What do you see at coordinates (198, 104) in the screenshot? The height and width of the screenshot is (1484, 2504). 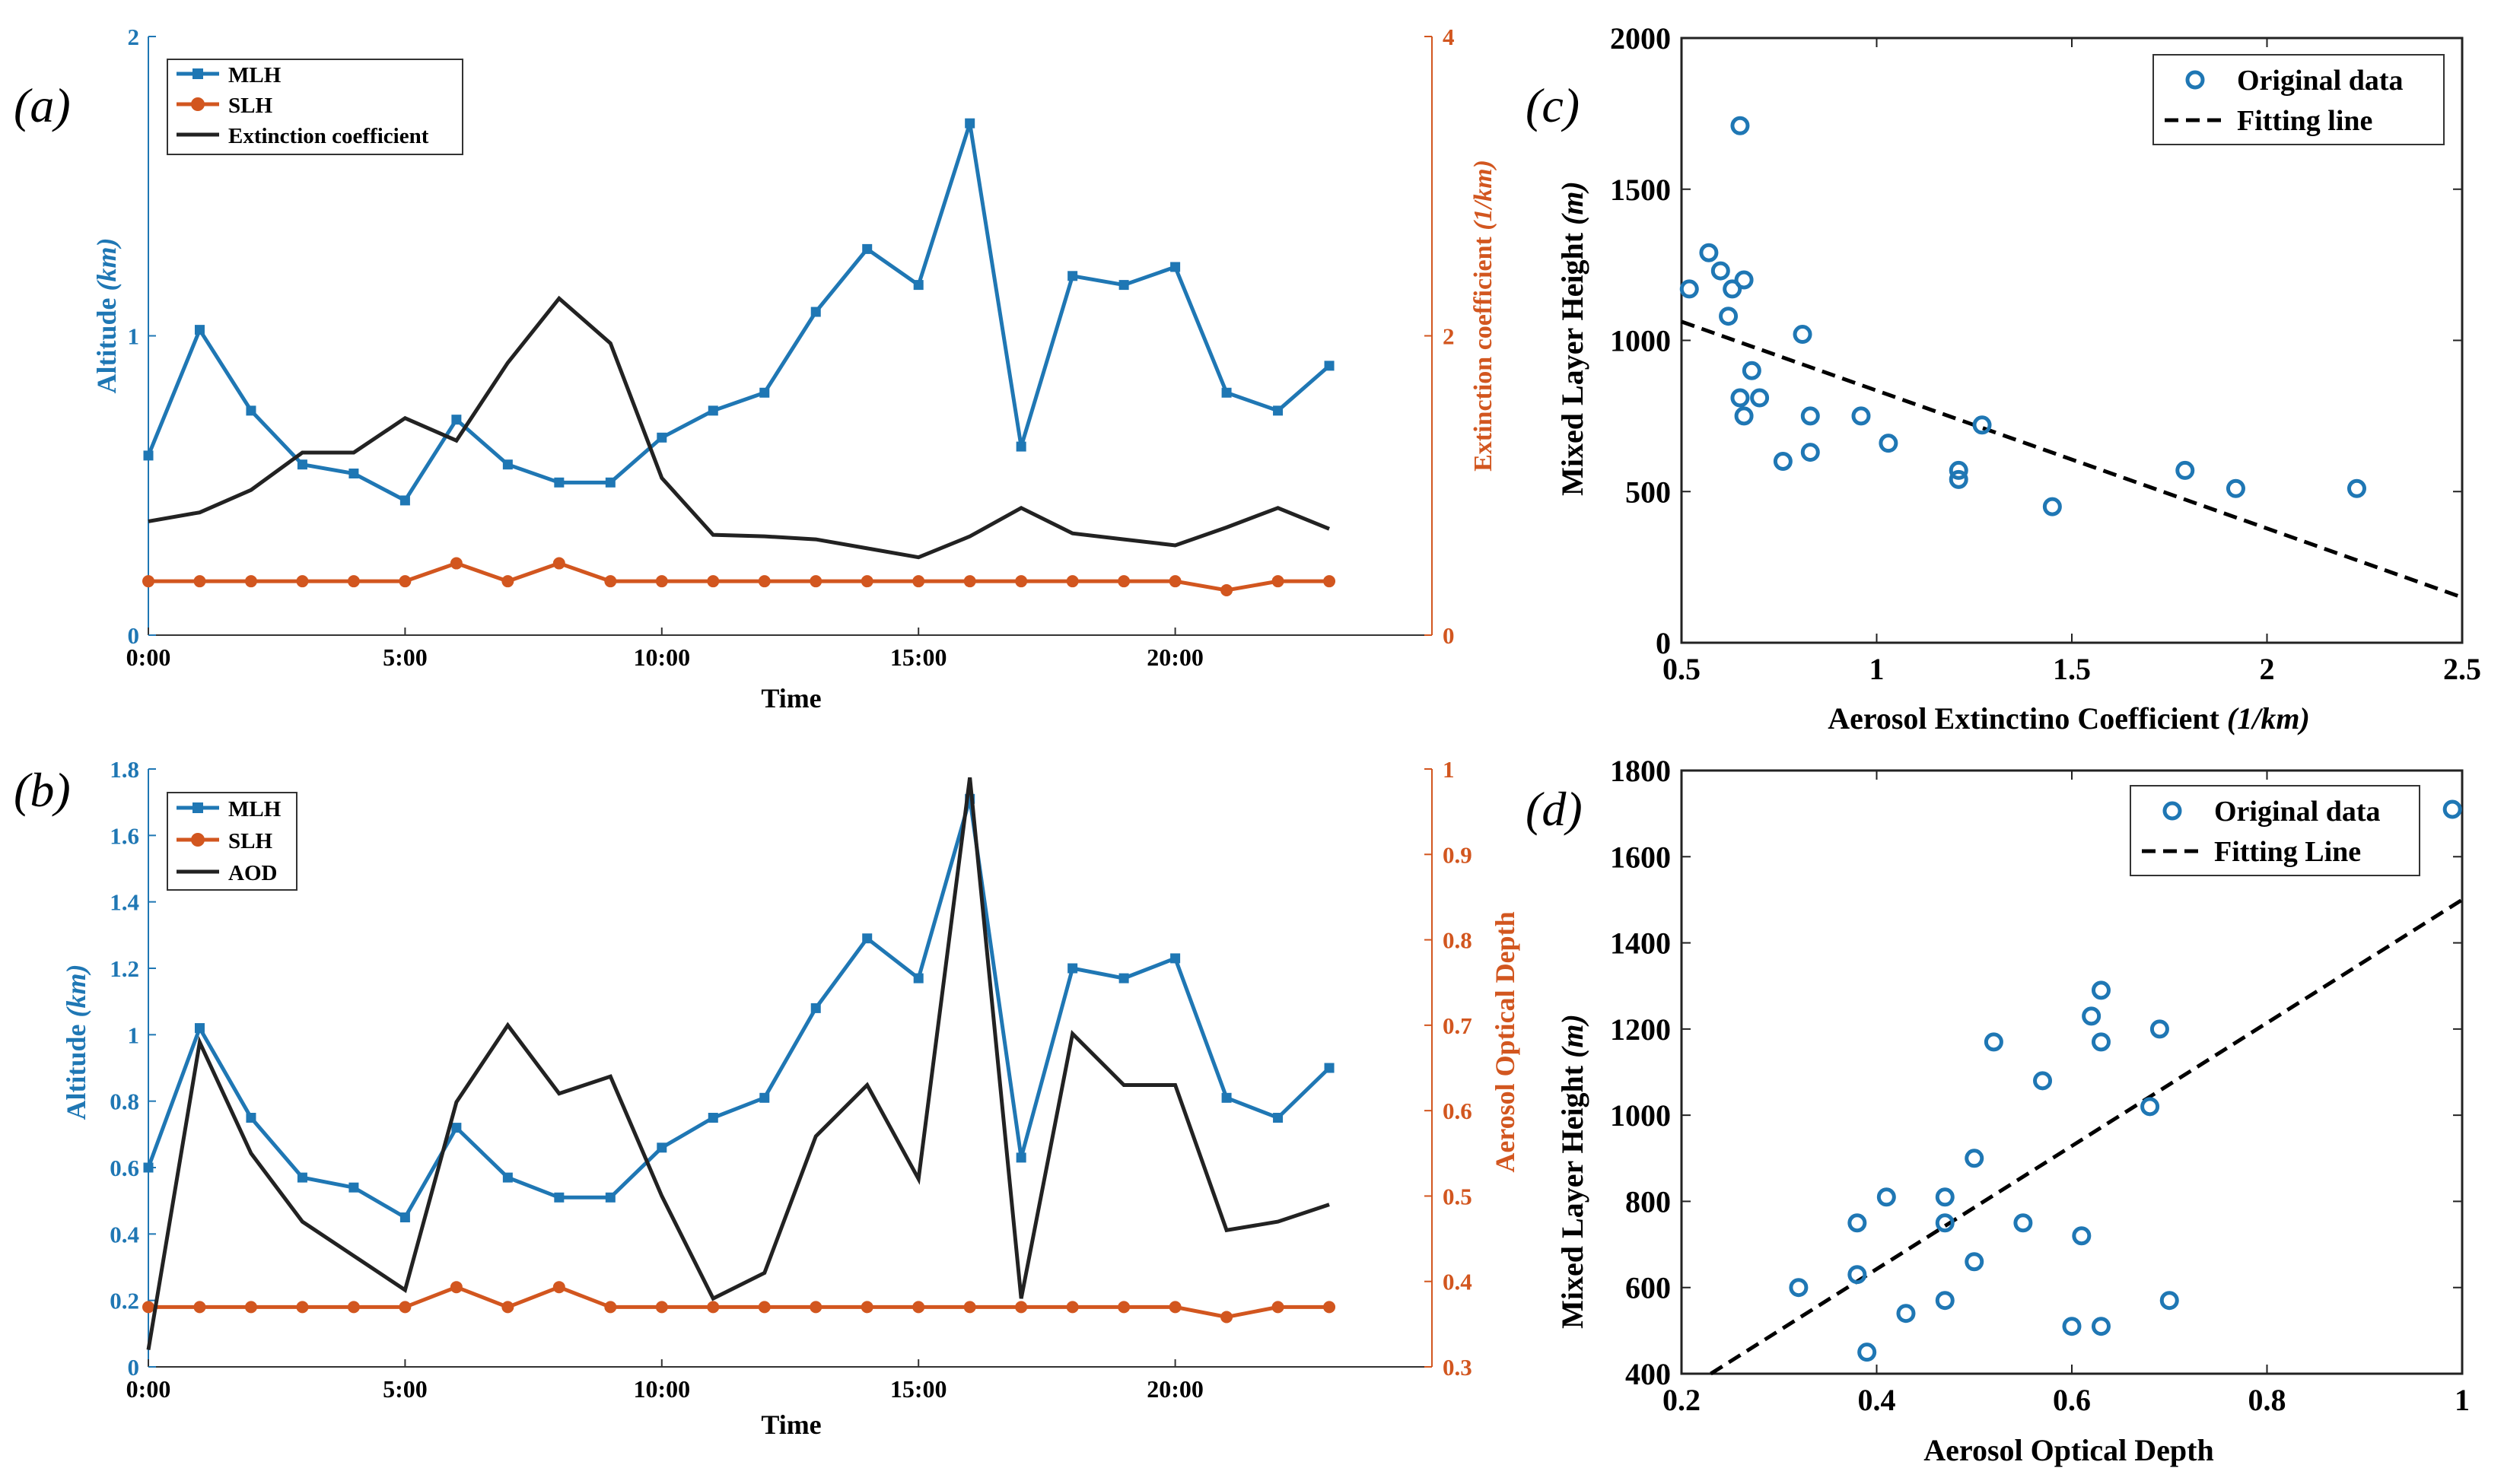 I see `panel-a-legend-slh-marker` at bounding box center [198, 104].